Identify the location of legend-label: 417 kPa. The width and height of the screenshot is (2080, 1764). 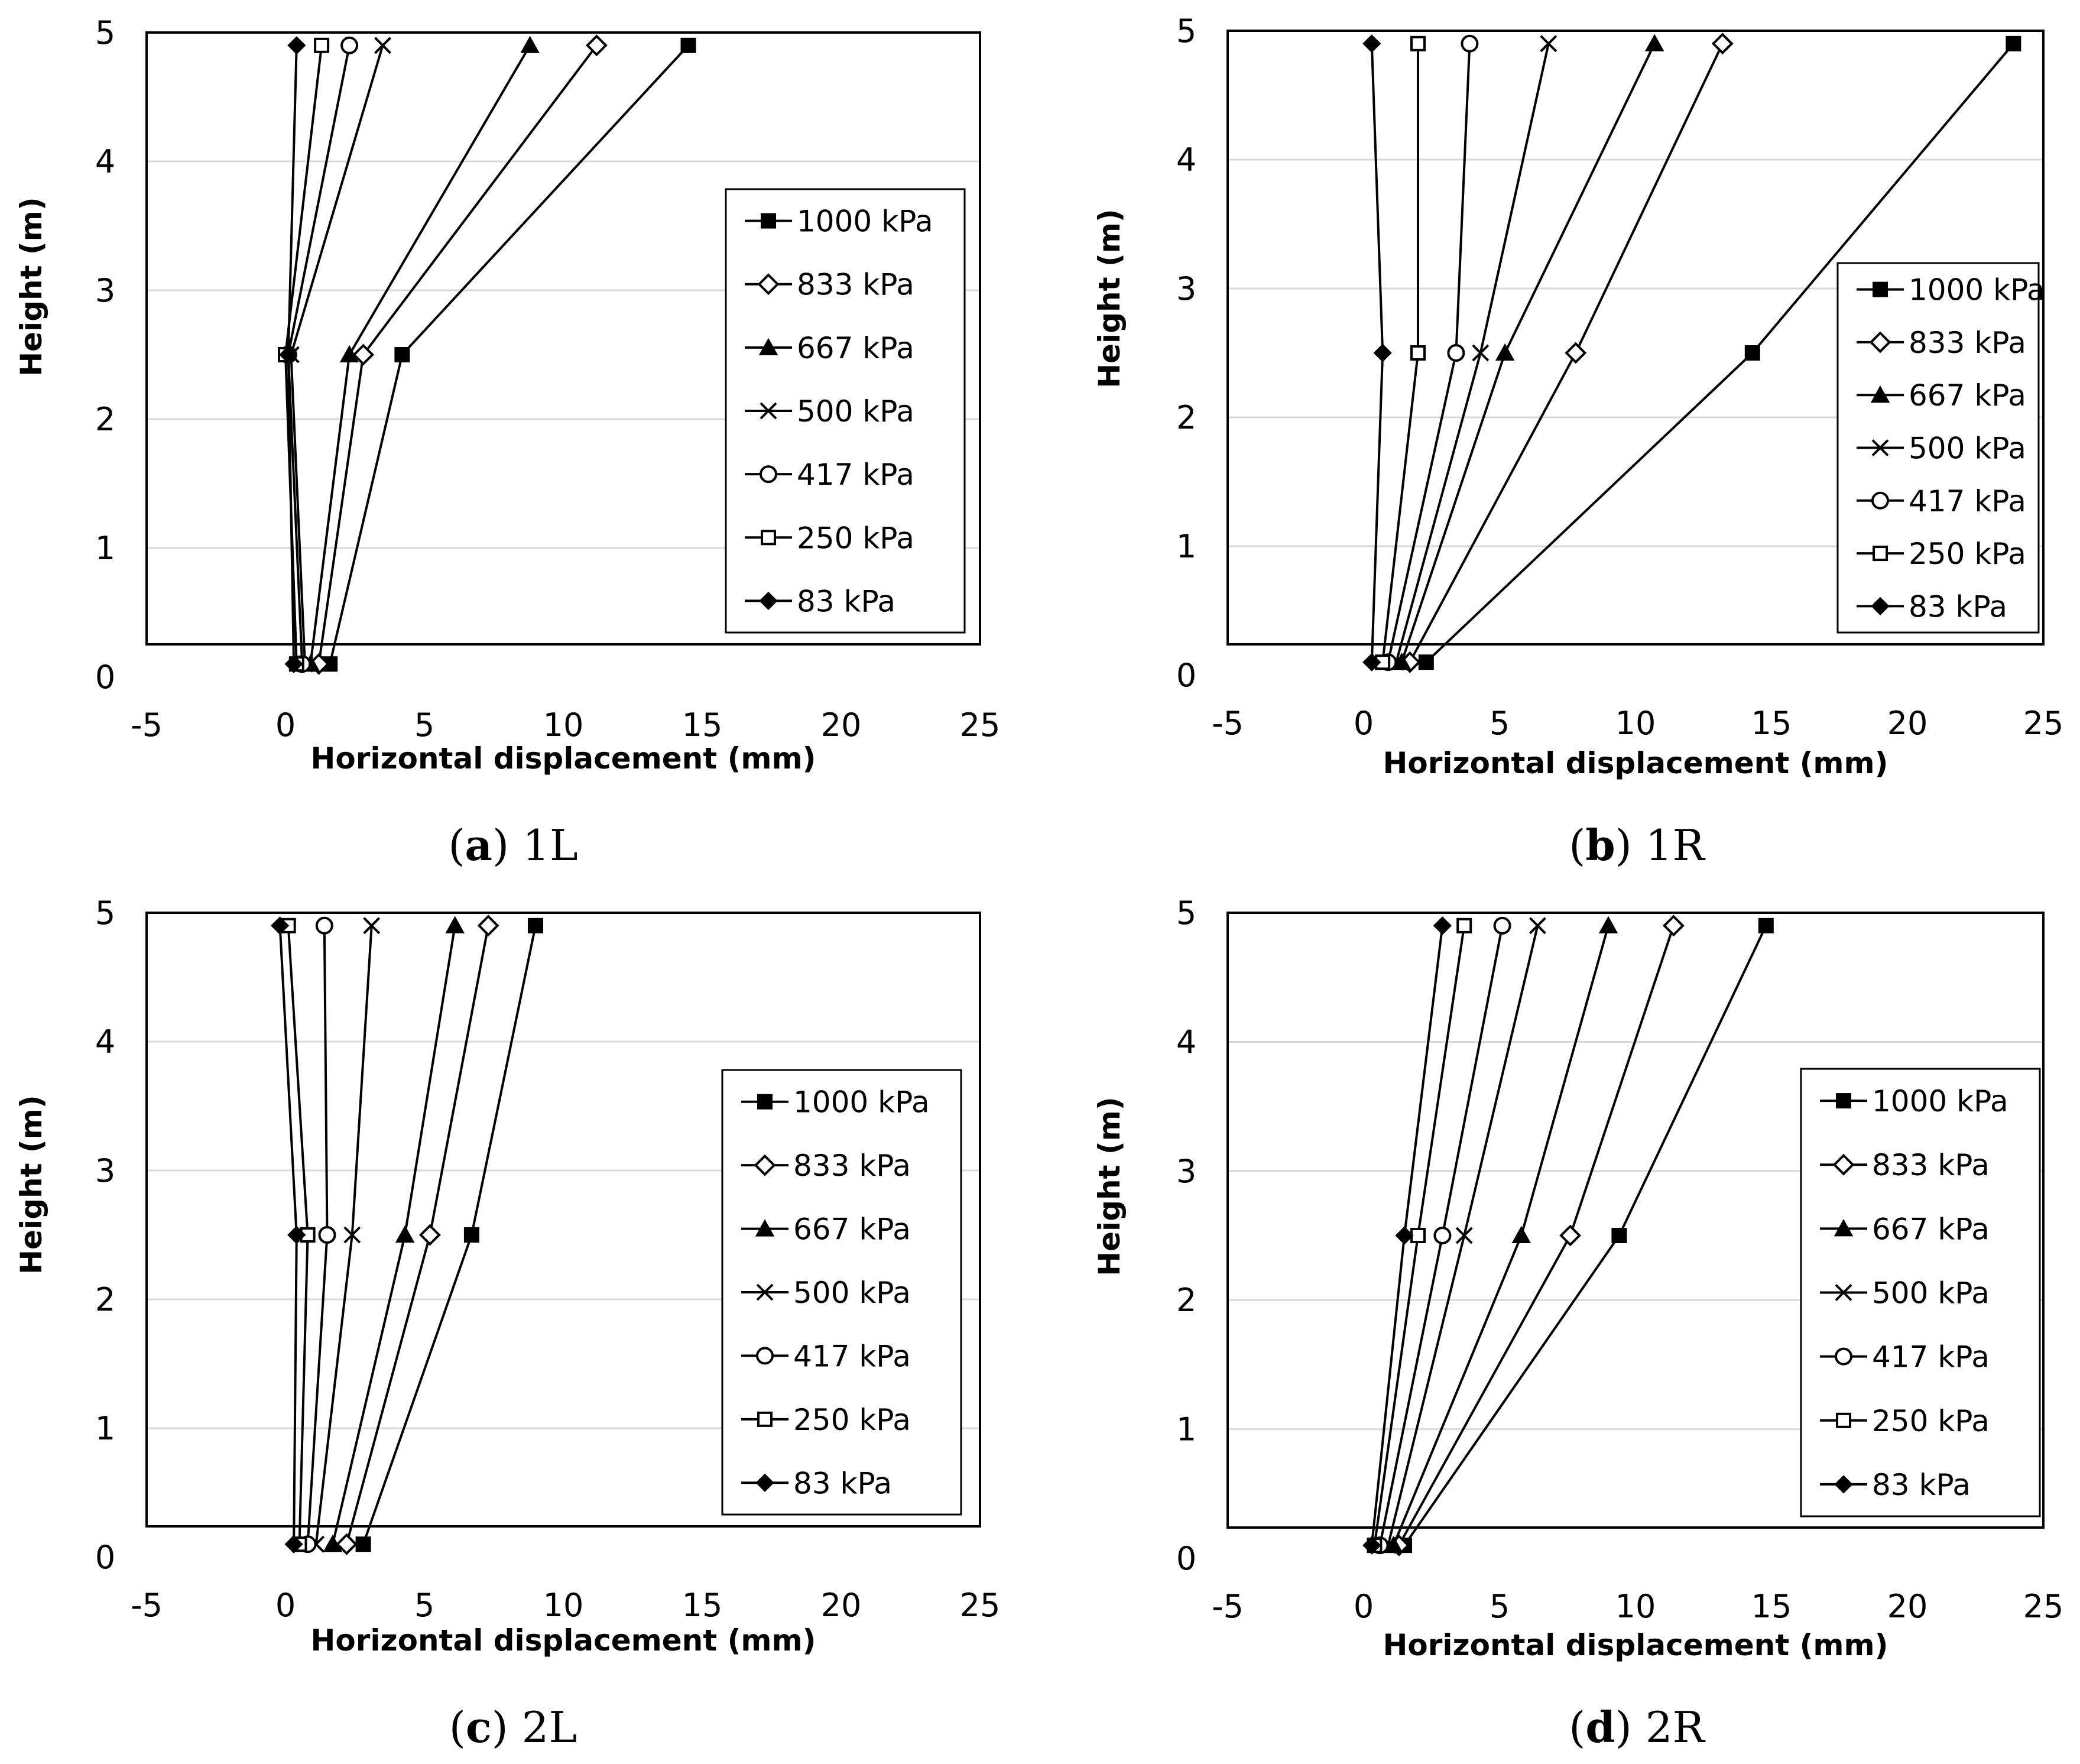
(852, 1356).